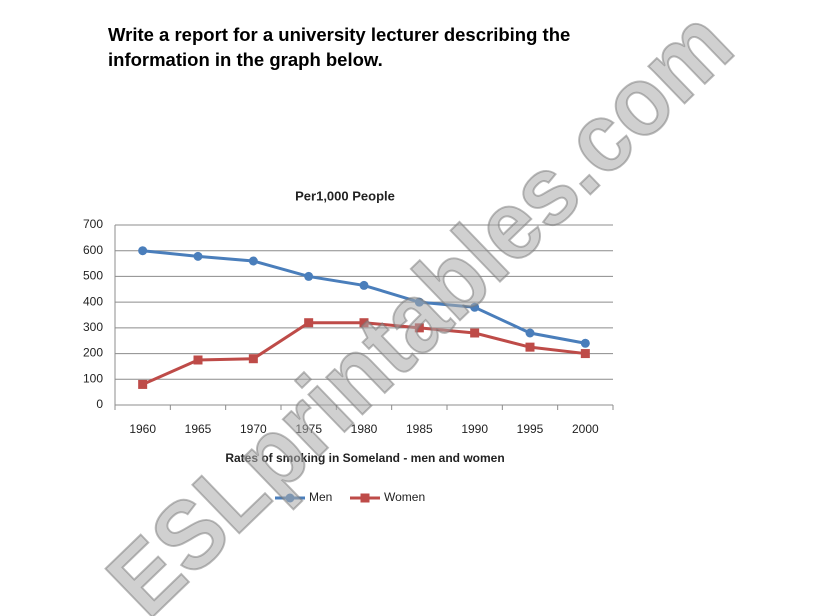 This screenshot has height=616, width=821. What do you see at coordinates (99, 404) in the screenshot?
I see `y-tick-label: 0` at bounding box center [99, 404].